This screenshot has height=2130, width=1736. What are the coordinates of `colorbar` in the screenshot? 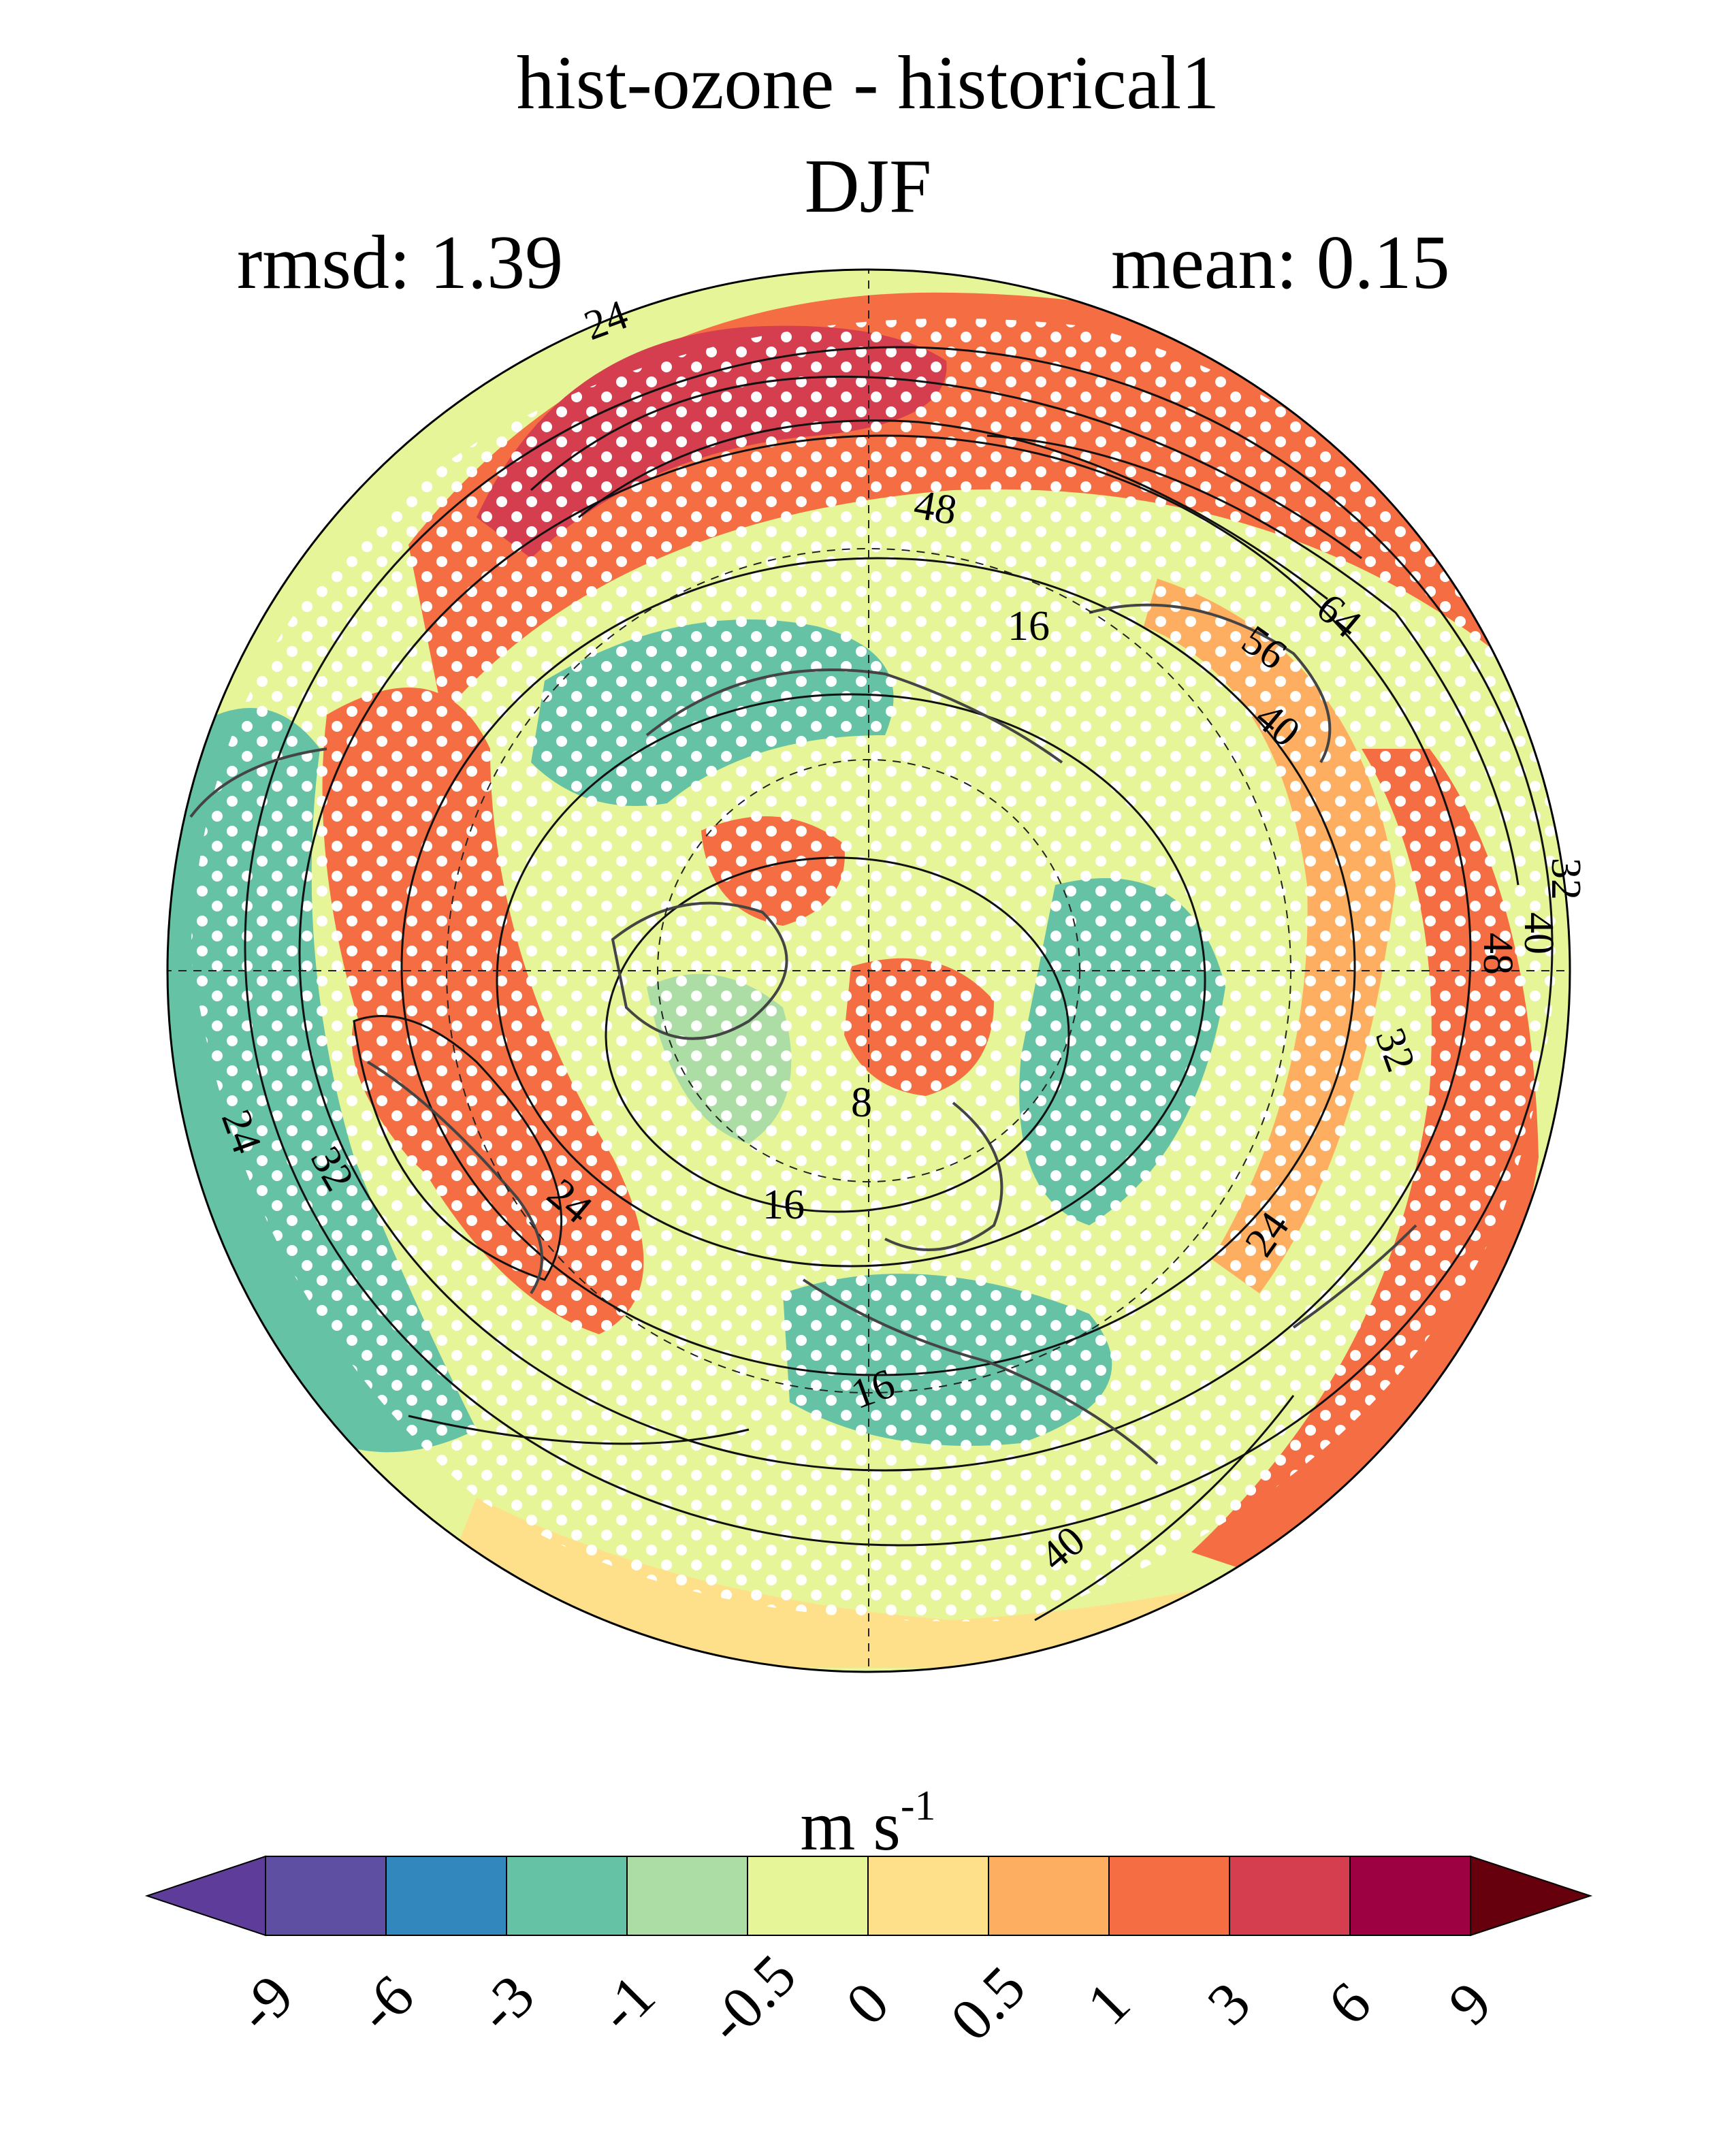 It's located at (868, 1896).